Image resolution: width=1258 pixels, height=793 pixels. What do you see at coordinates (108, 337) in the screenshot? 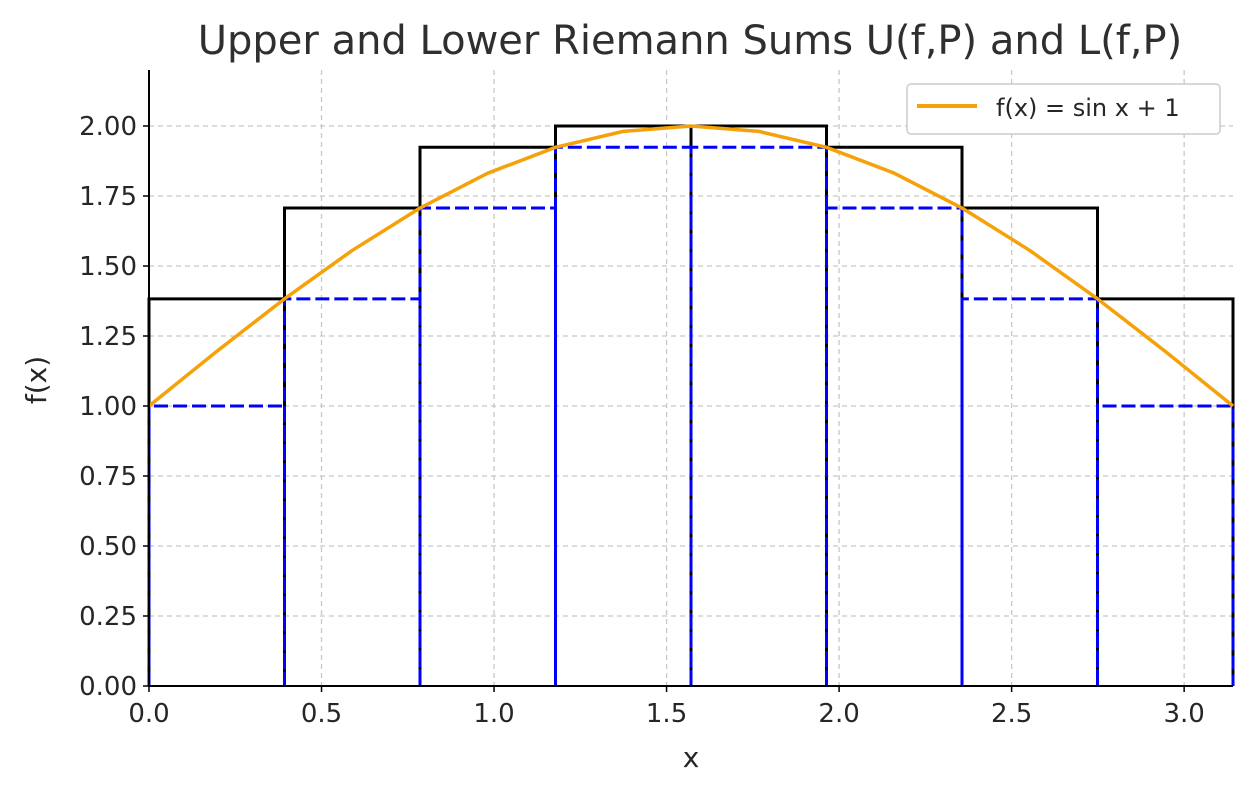
I see `y-tick-label: 1.25` at bounding box center [108, 337].